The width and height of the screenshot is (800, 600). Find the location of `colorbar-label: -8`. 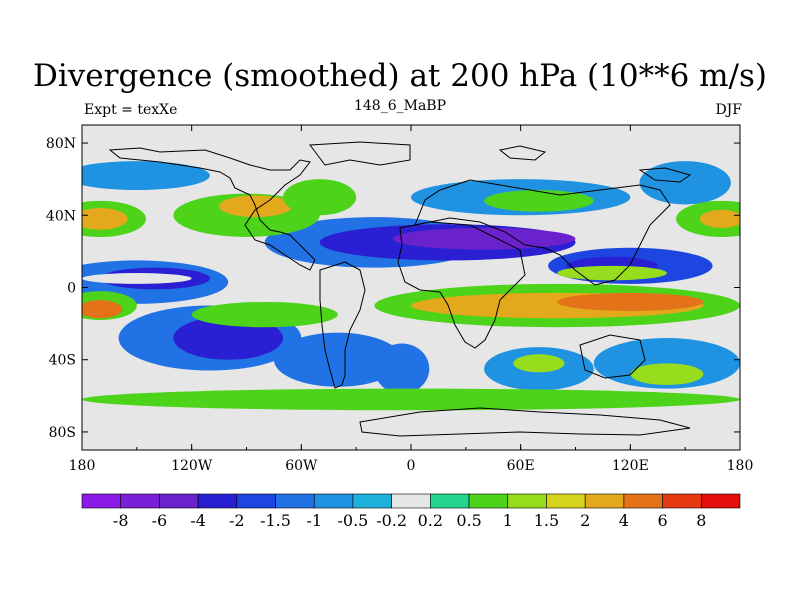

colorbar-label: -8 is located at coordinates (121, 520).